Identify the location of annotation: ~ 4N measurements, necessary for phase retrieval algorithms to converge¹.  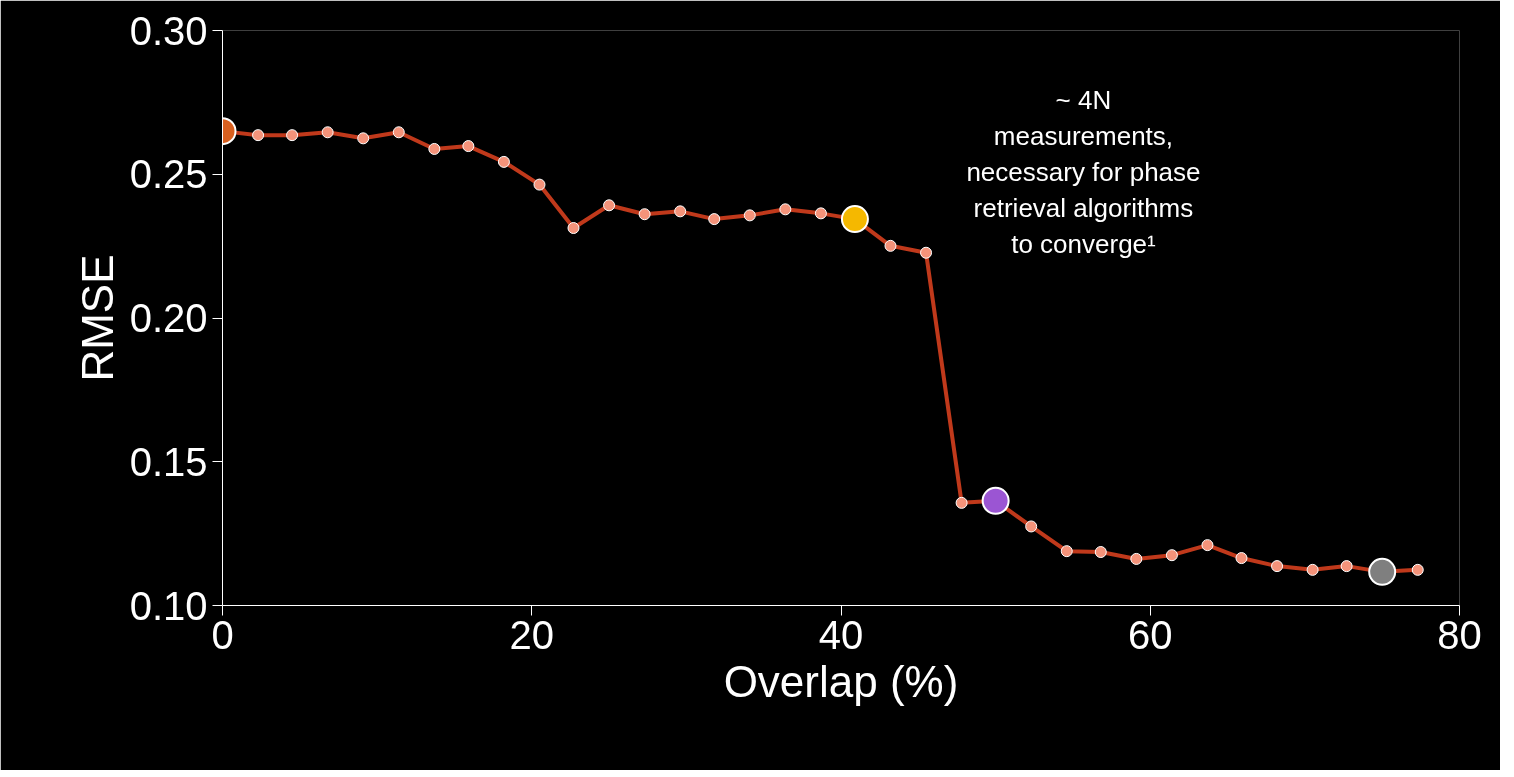
(1083, 172).